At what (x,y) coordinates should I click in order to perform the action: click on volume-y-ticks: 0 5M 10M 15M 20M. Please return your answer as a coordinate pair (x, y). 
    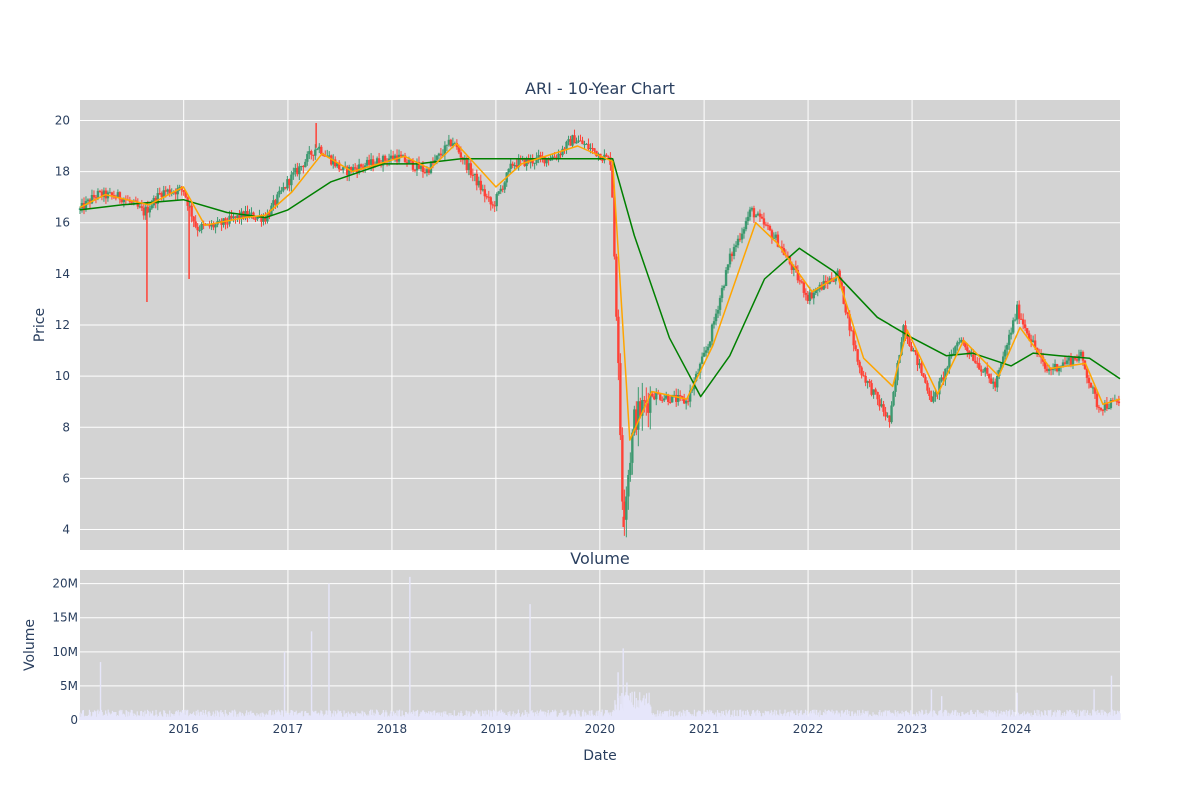
    Looking at the image, I should click on (65, 652).